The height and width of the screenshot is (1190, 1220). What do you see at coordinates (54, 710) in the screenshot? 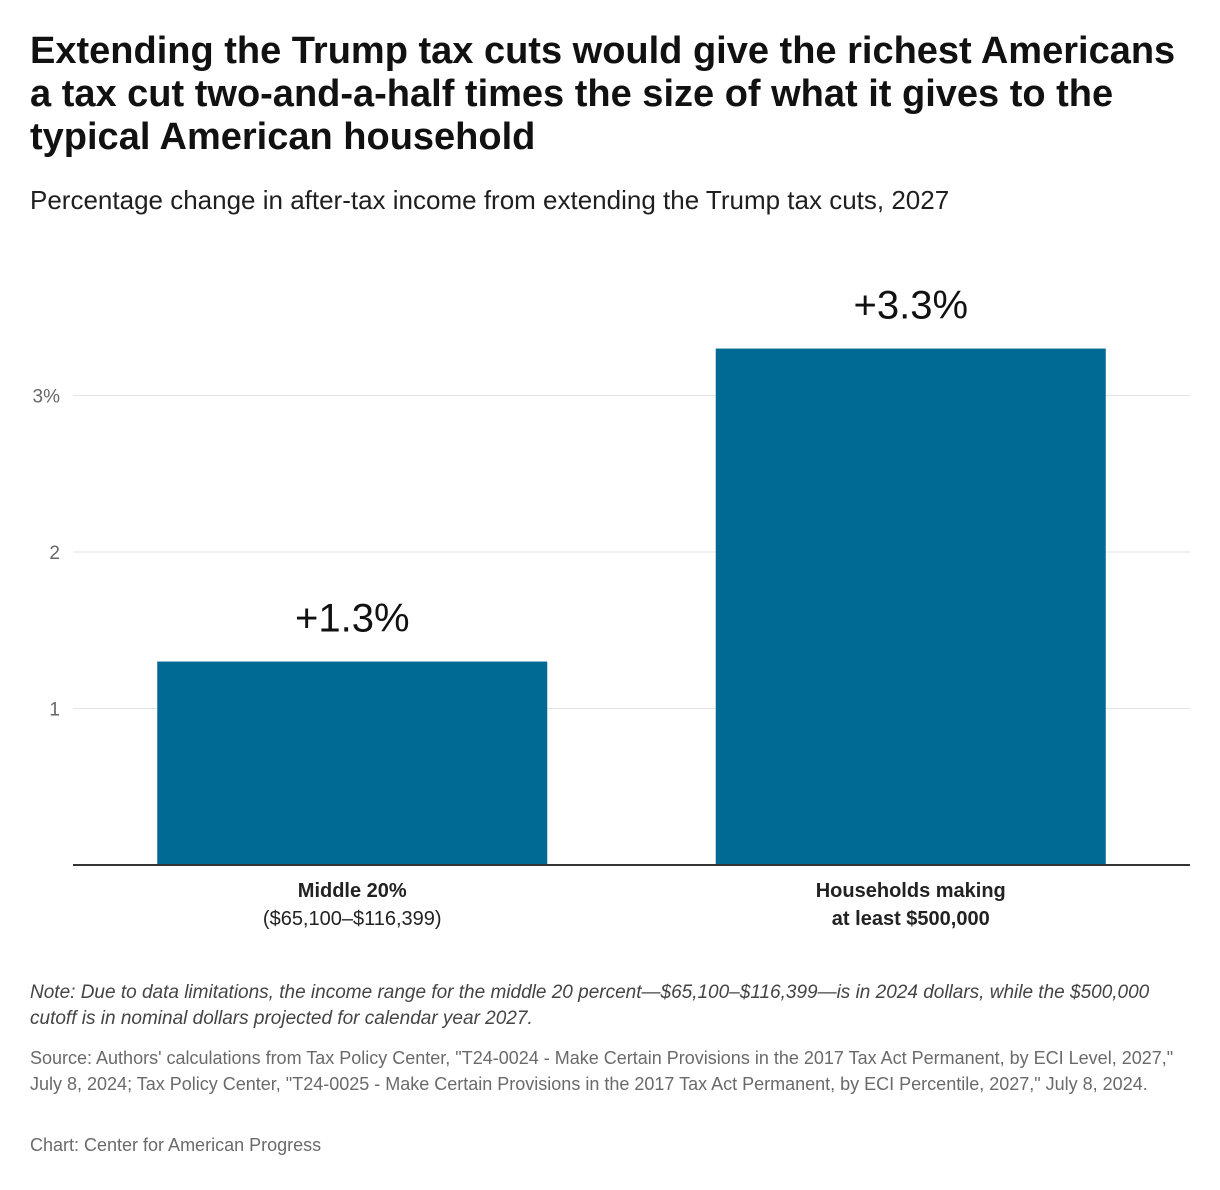
I see `y-tick-label: 1` at bounding box center [54, 710].